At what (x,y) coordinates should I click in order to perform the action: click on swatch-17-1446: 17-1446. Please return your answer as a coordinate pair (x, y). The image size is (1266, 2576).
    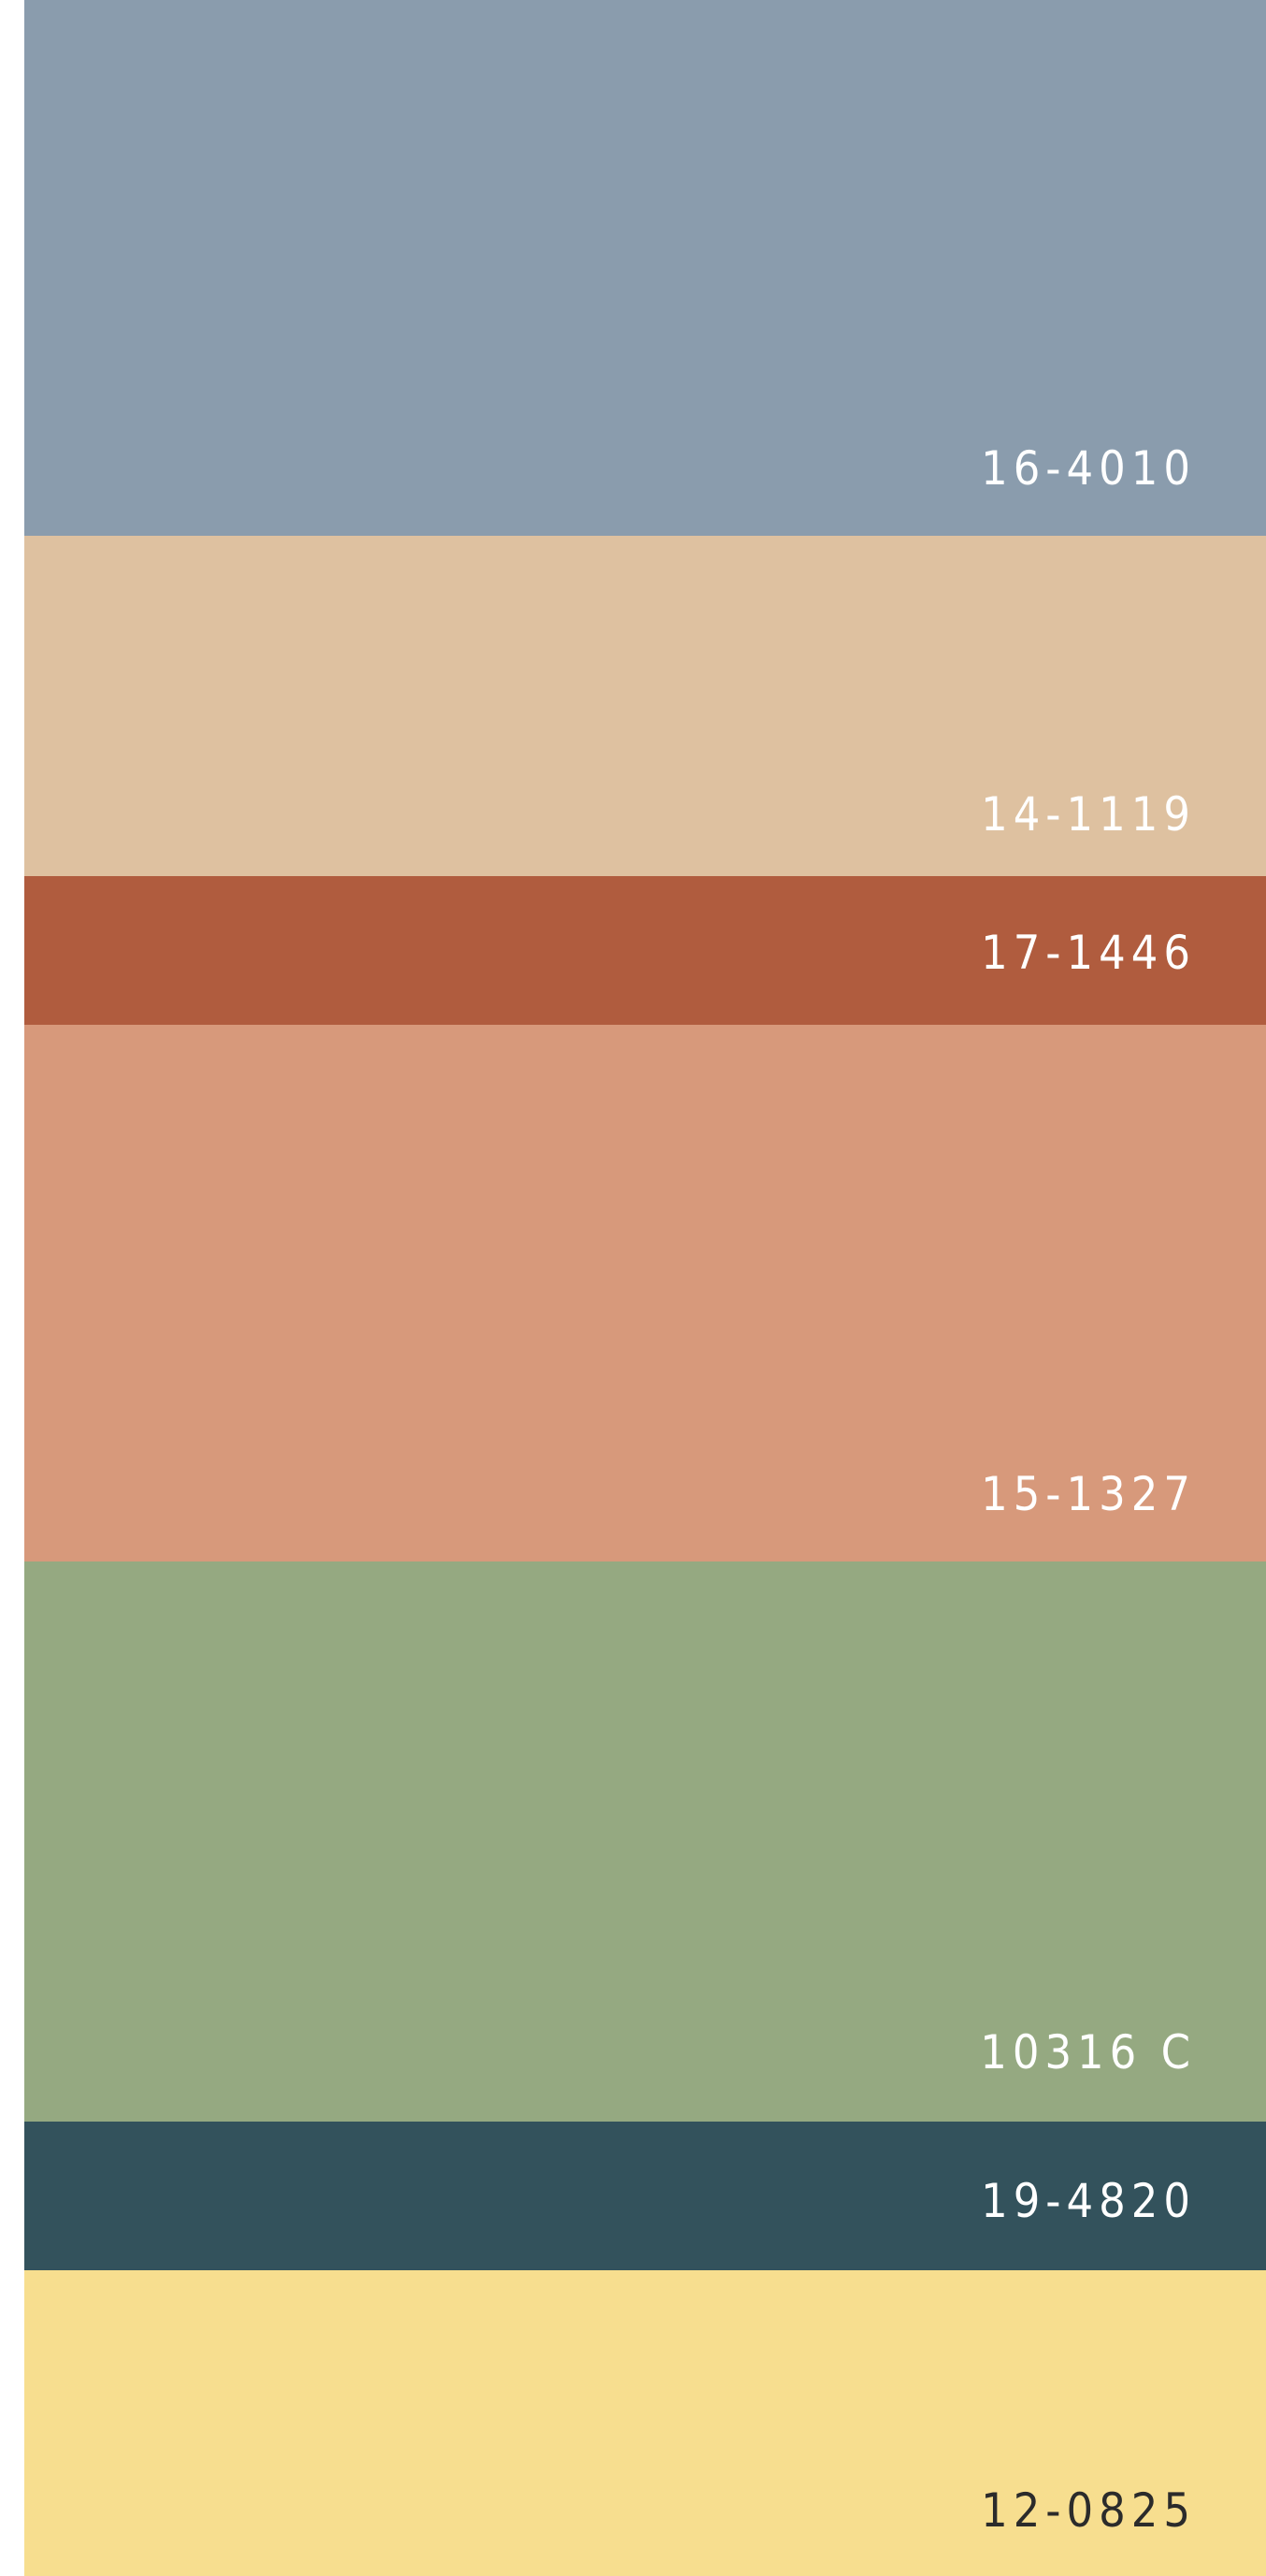
    Looking at the image, I should click on (645, 951).